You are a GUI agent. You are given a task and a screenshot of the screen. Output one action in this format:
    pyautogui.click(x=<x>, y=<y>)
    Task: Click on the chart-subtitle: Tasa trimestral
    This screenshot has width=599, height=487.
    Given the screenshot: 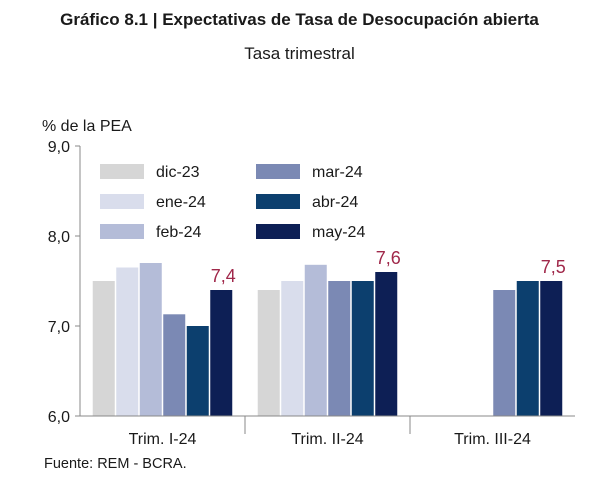 What is the action you would take?
    pyautogui.click(x=299, y=53)
    